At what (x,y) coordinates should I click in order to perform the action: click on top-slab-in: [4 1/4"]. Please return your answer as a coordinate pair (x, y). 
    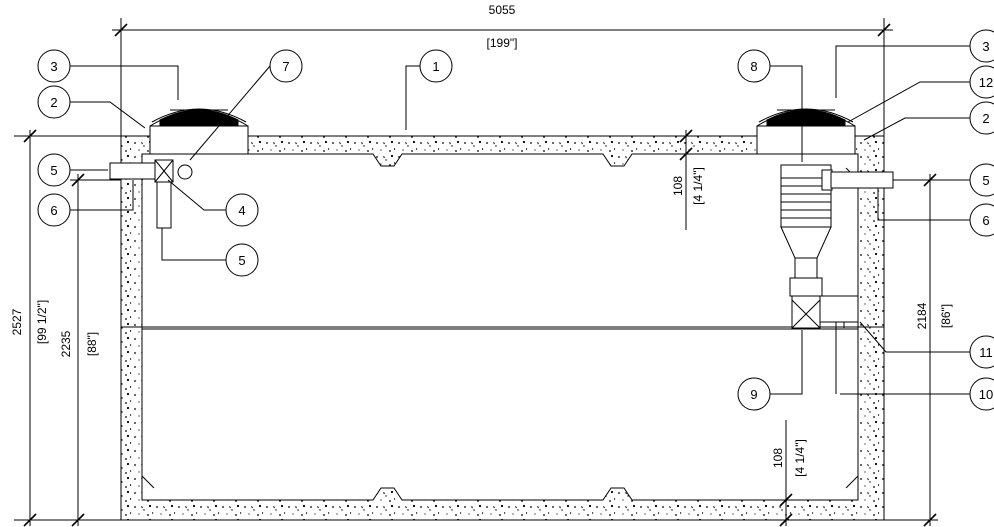
    Looking at the image, I should click on (698, 186).